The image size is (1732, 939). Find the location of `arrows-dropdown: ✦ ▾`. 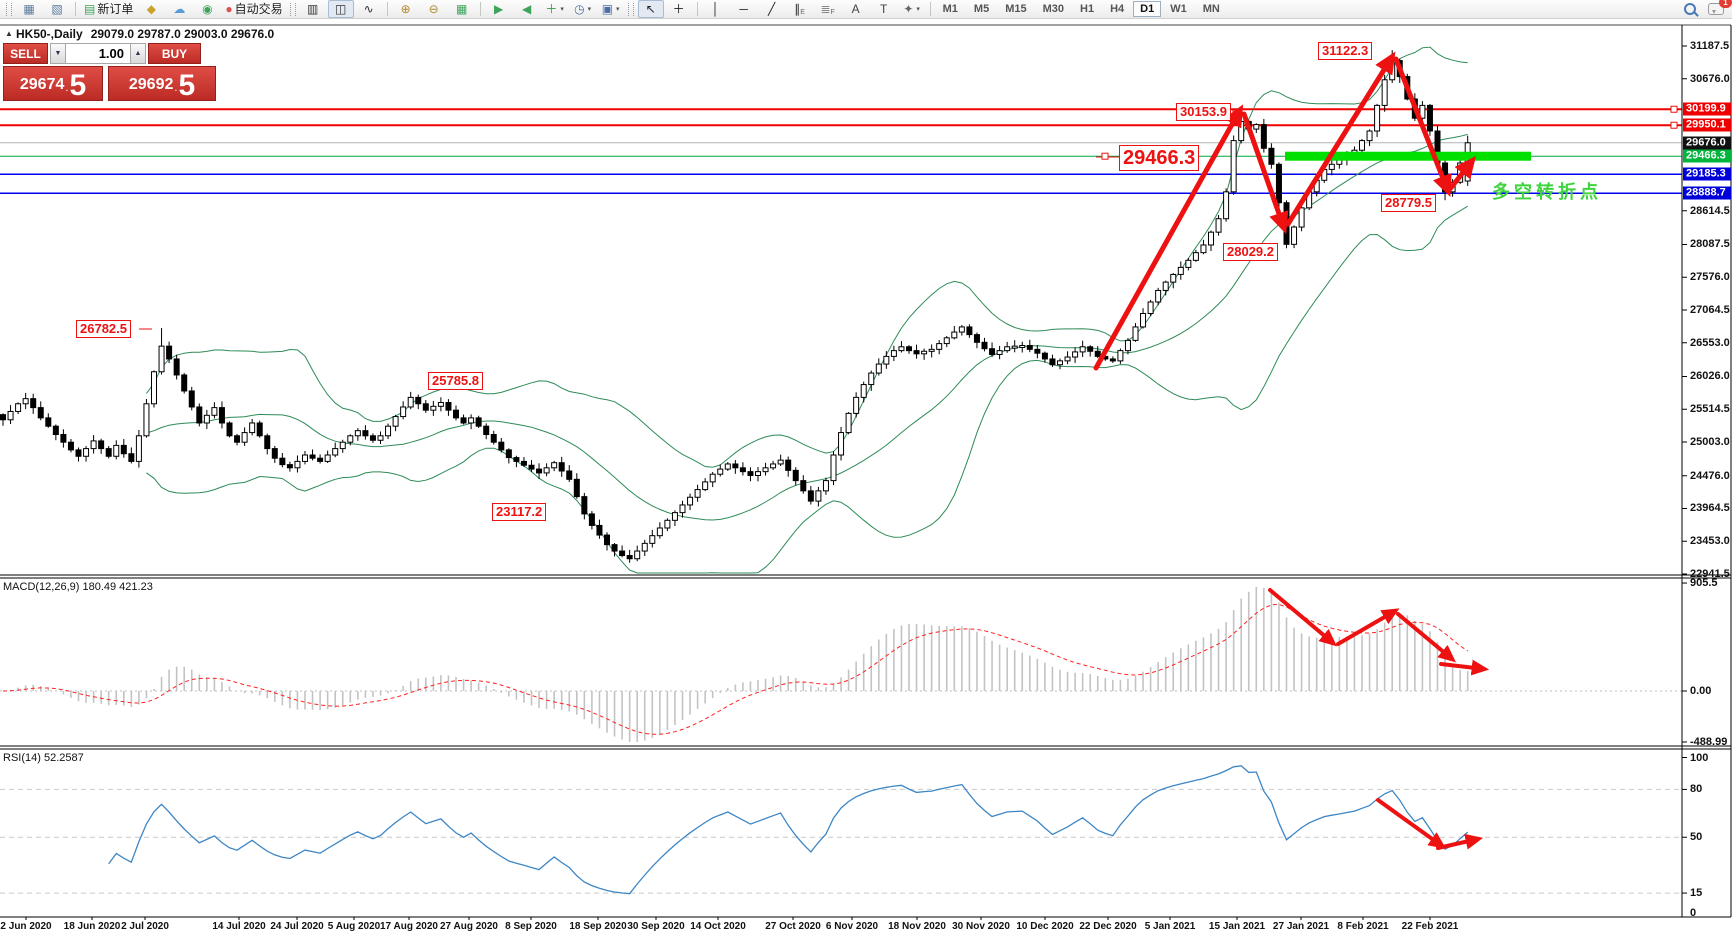

arrows-dropdown: ✦ ▾ is located at coordinates (912, 9).